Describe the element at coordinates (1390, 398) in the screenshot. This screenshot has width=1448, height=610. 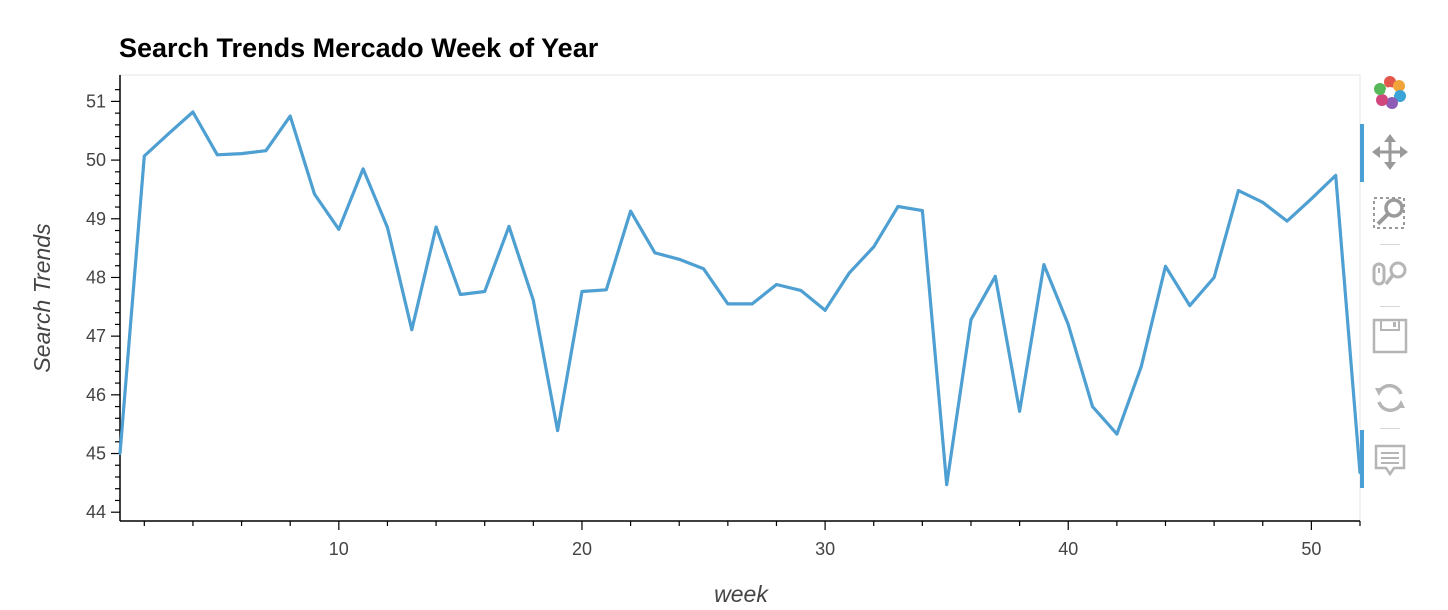
I see `reset-icon` at that location.